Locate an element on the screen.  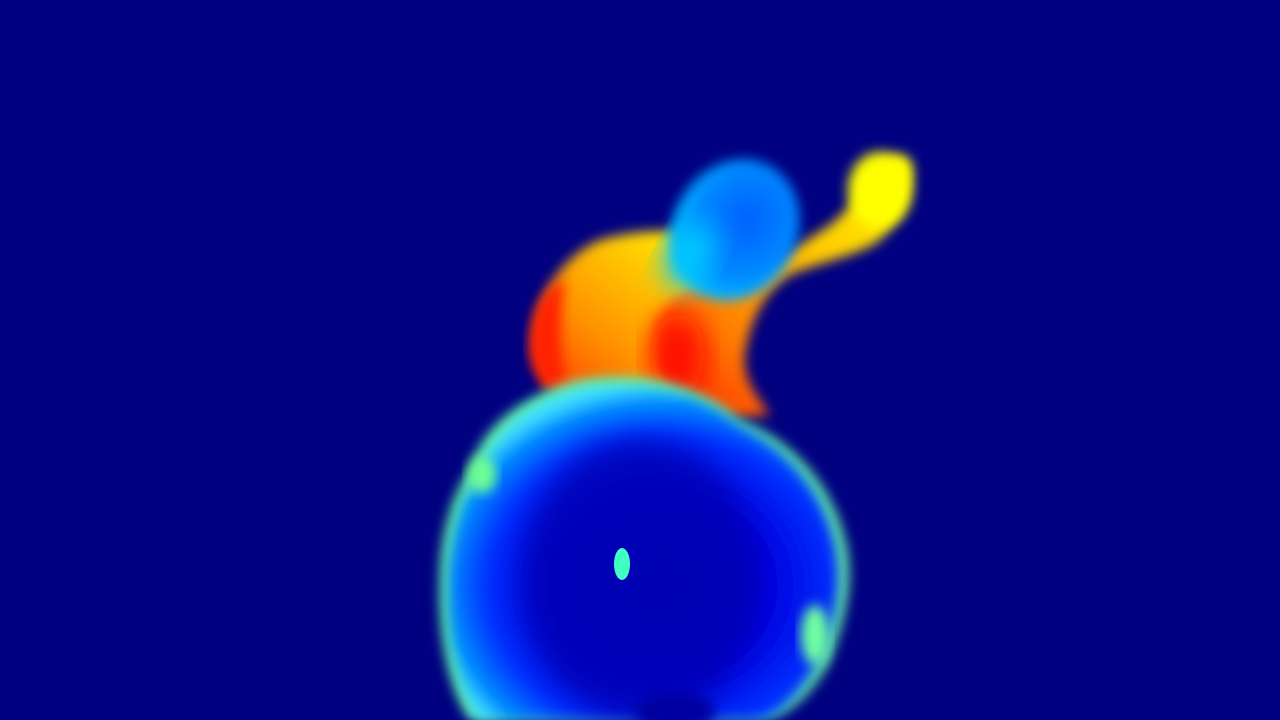
hand-shape is located at coordinates (732, 230).